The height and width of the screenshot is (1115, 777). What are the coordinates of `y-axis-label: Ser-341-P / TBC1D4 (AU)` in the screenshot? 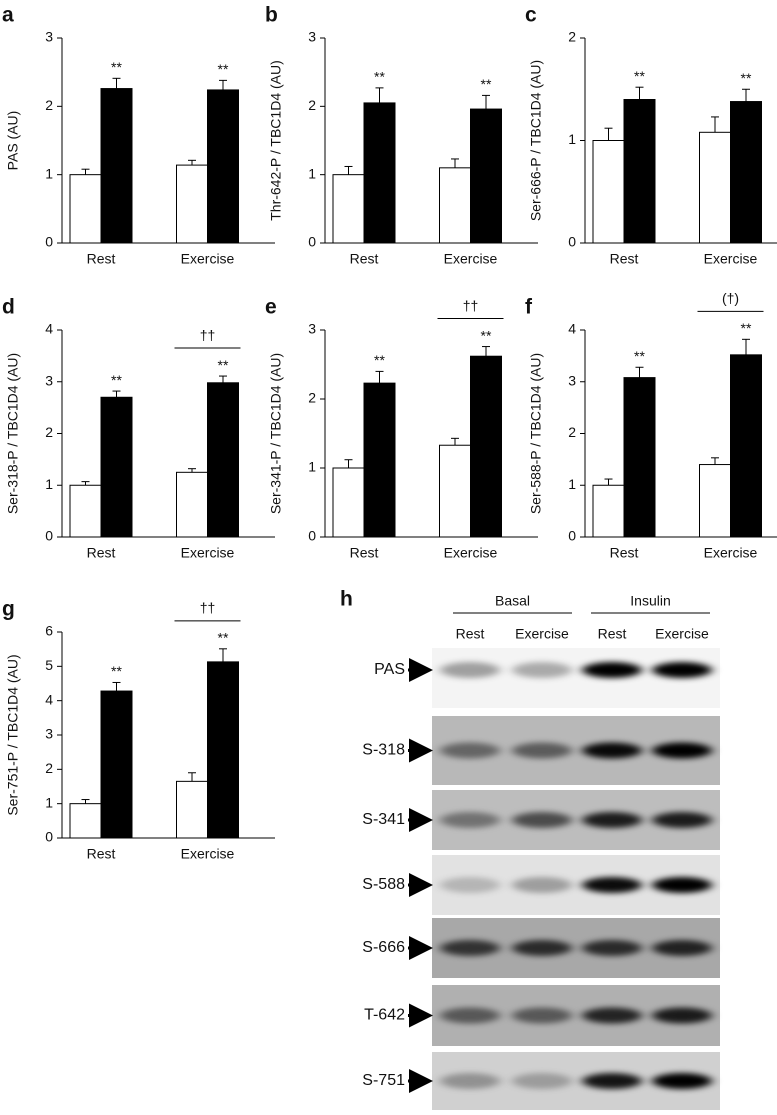 It's located at (276, 433).